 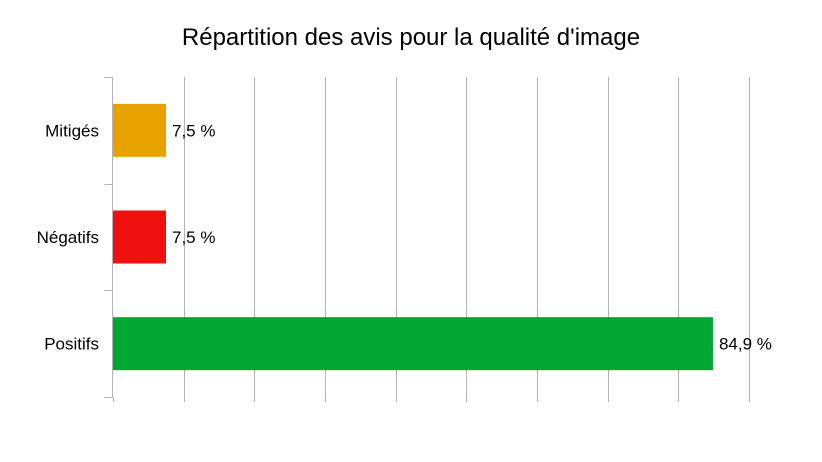 I want to click on category-label: Négatifs, so click(x=68, y=237).